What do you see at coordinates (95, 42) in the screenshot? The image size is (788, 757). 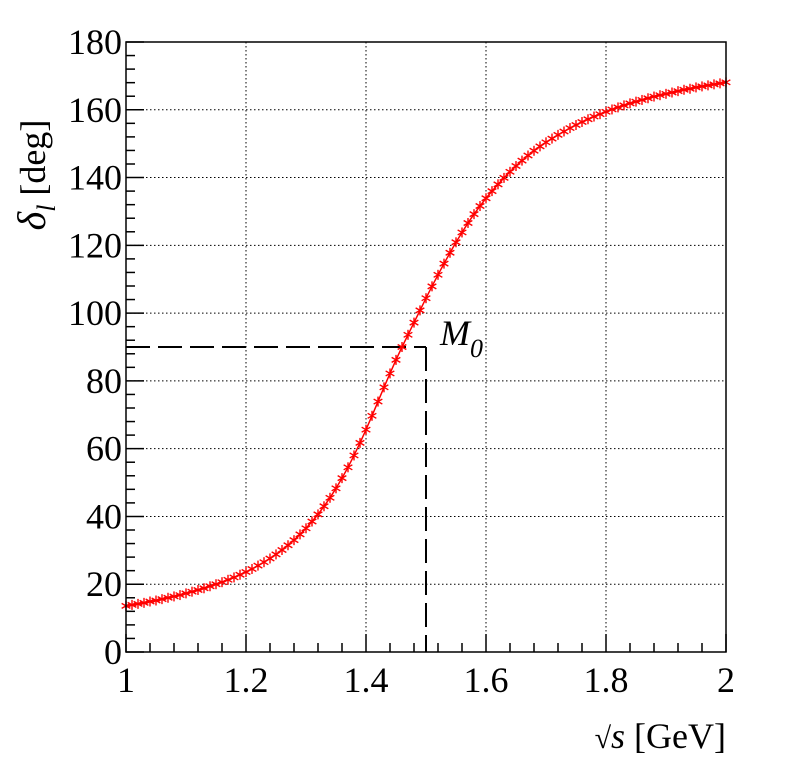 I see `y-tick-label: 180` at bounding box center [95, 42].